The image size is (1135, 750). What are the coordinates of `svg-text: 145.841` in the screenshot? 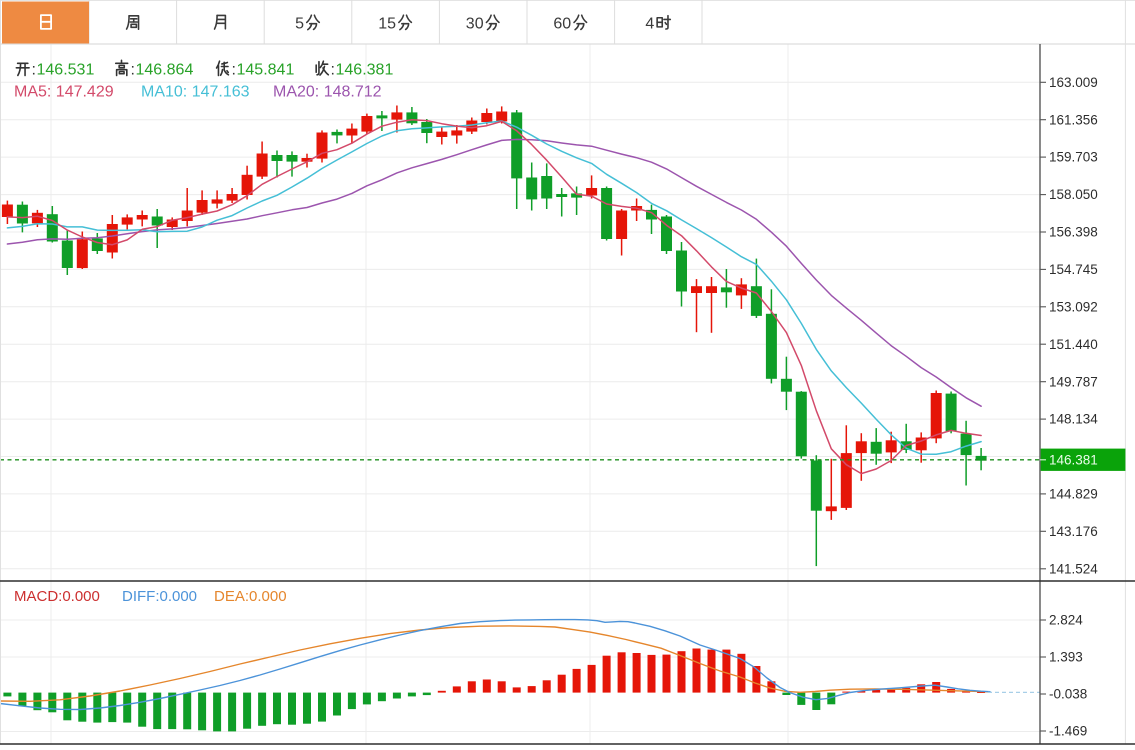 It's located at (266, 70).